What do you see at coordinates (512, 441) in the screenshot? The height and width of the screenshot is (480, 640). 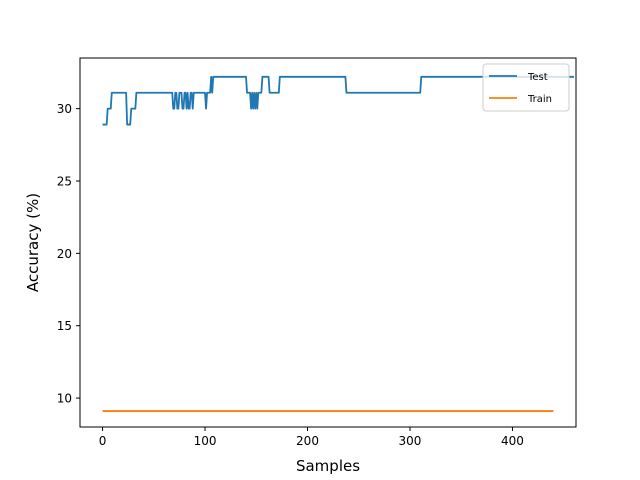 I see `x-tick-label: 400` at bounding box center [512, 441].